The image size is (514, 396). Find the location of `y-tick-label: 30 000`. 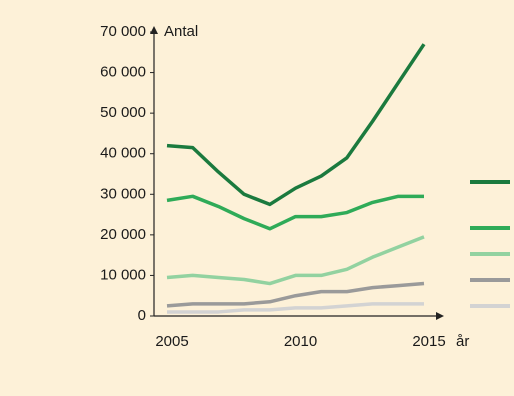

y-tick-label: 30 000 is located at coordinates (123, 193).